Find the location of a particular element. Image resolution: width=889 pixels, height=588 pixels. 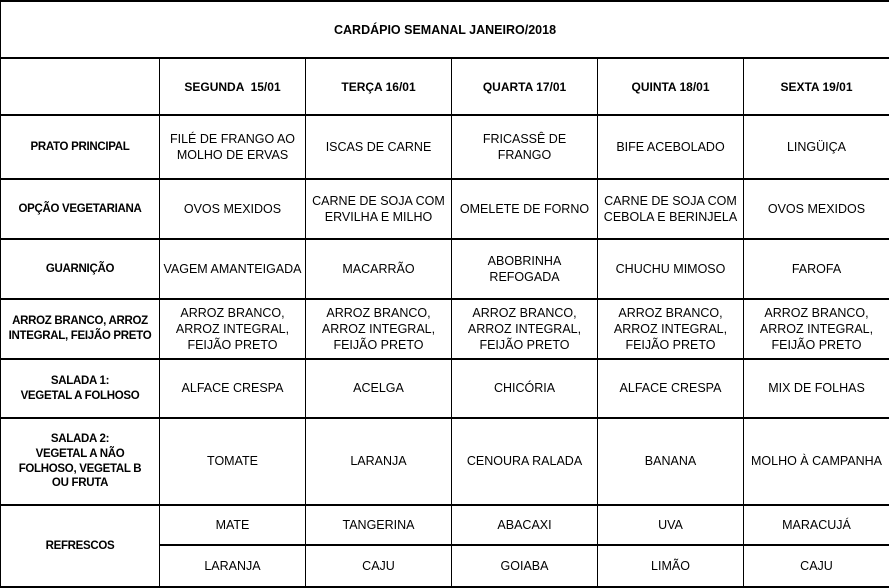

corner-cell is located at coordinates (80, 86).